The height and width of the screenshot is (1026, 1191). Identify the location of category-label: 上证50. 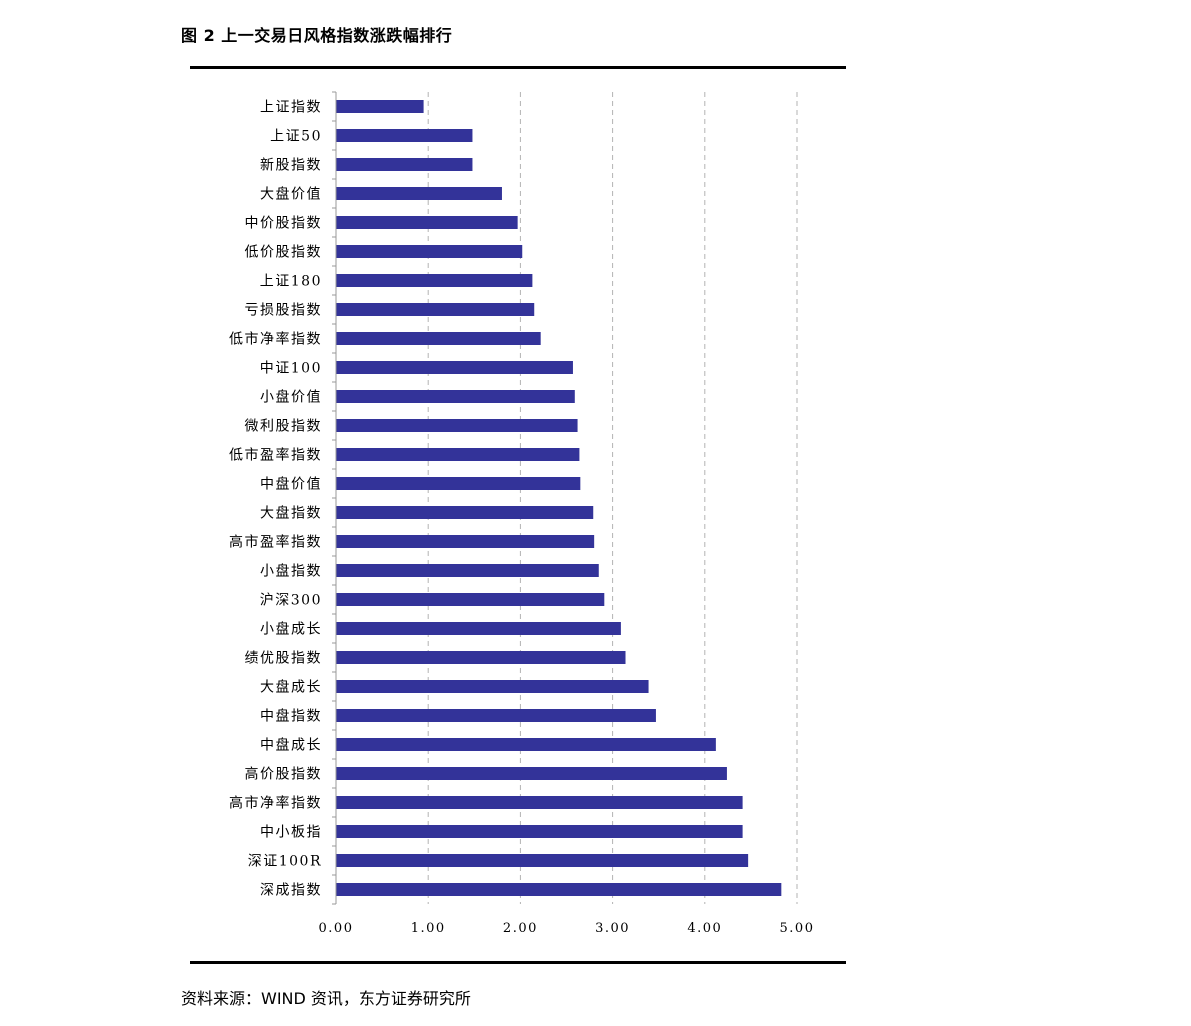
(296, 137).